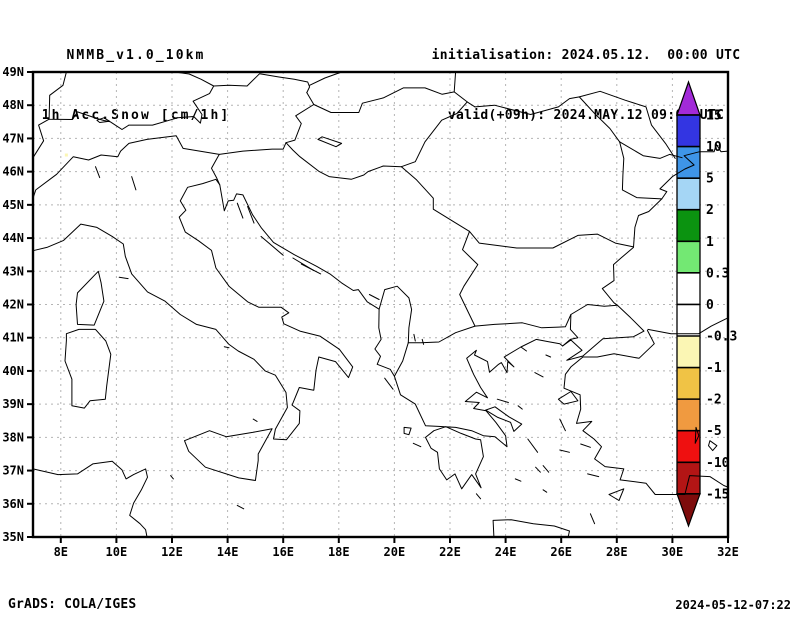 Image resolution: width=800 pixels, height=618 pixels. Describe the element at coordinates (117, 552) in the screenshot. I see `lon-tick-label: 10E` at that location.